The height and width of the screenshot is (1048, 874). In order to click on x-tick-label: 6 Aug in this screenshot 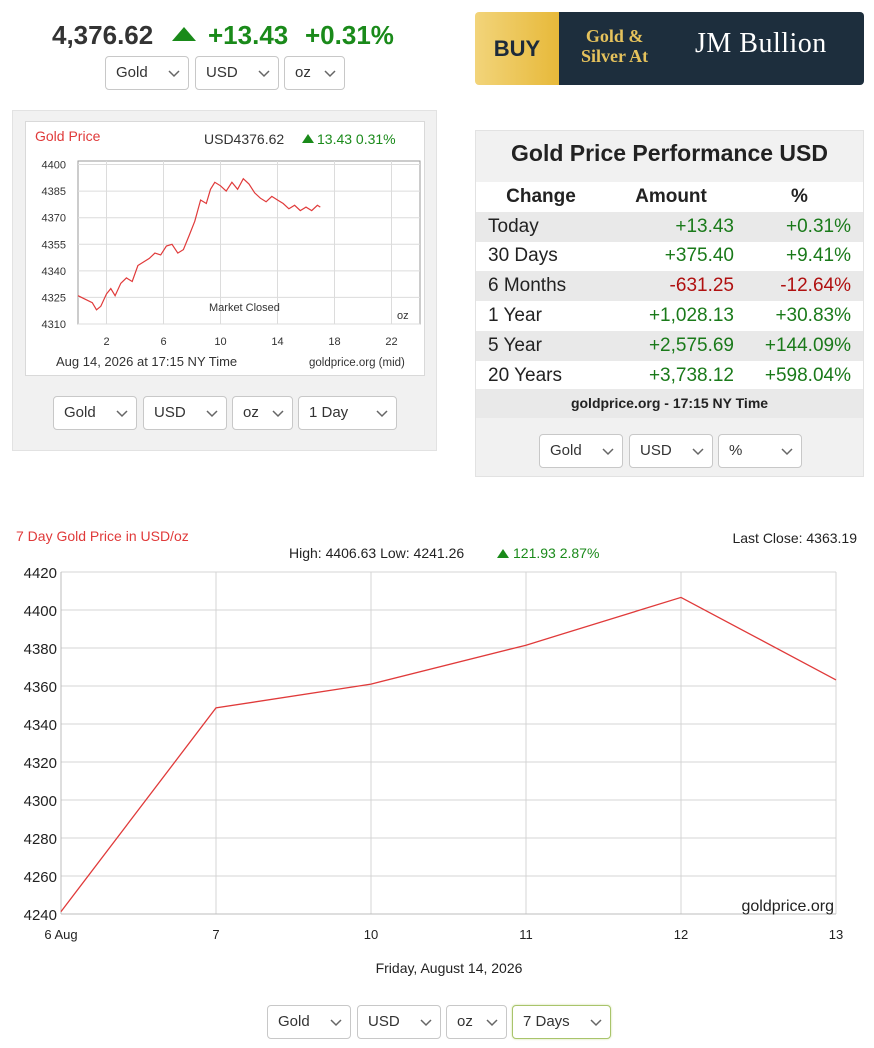, I will do `click(60, 934)`.